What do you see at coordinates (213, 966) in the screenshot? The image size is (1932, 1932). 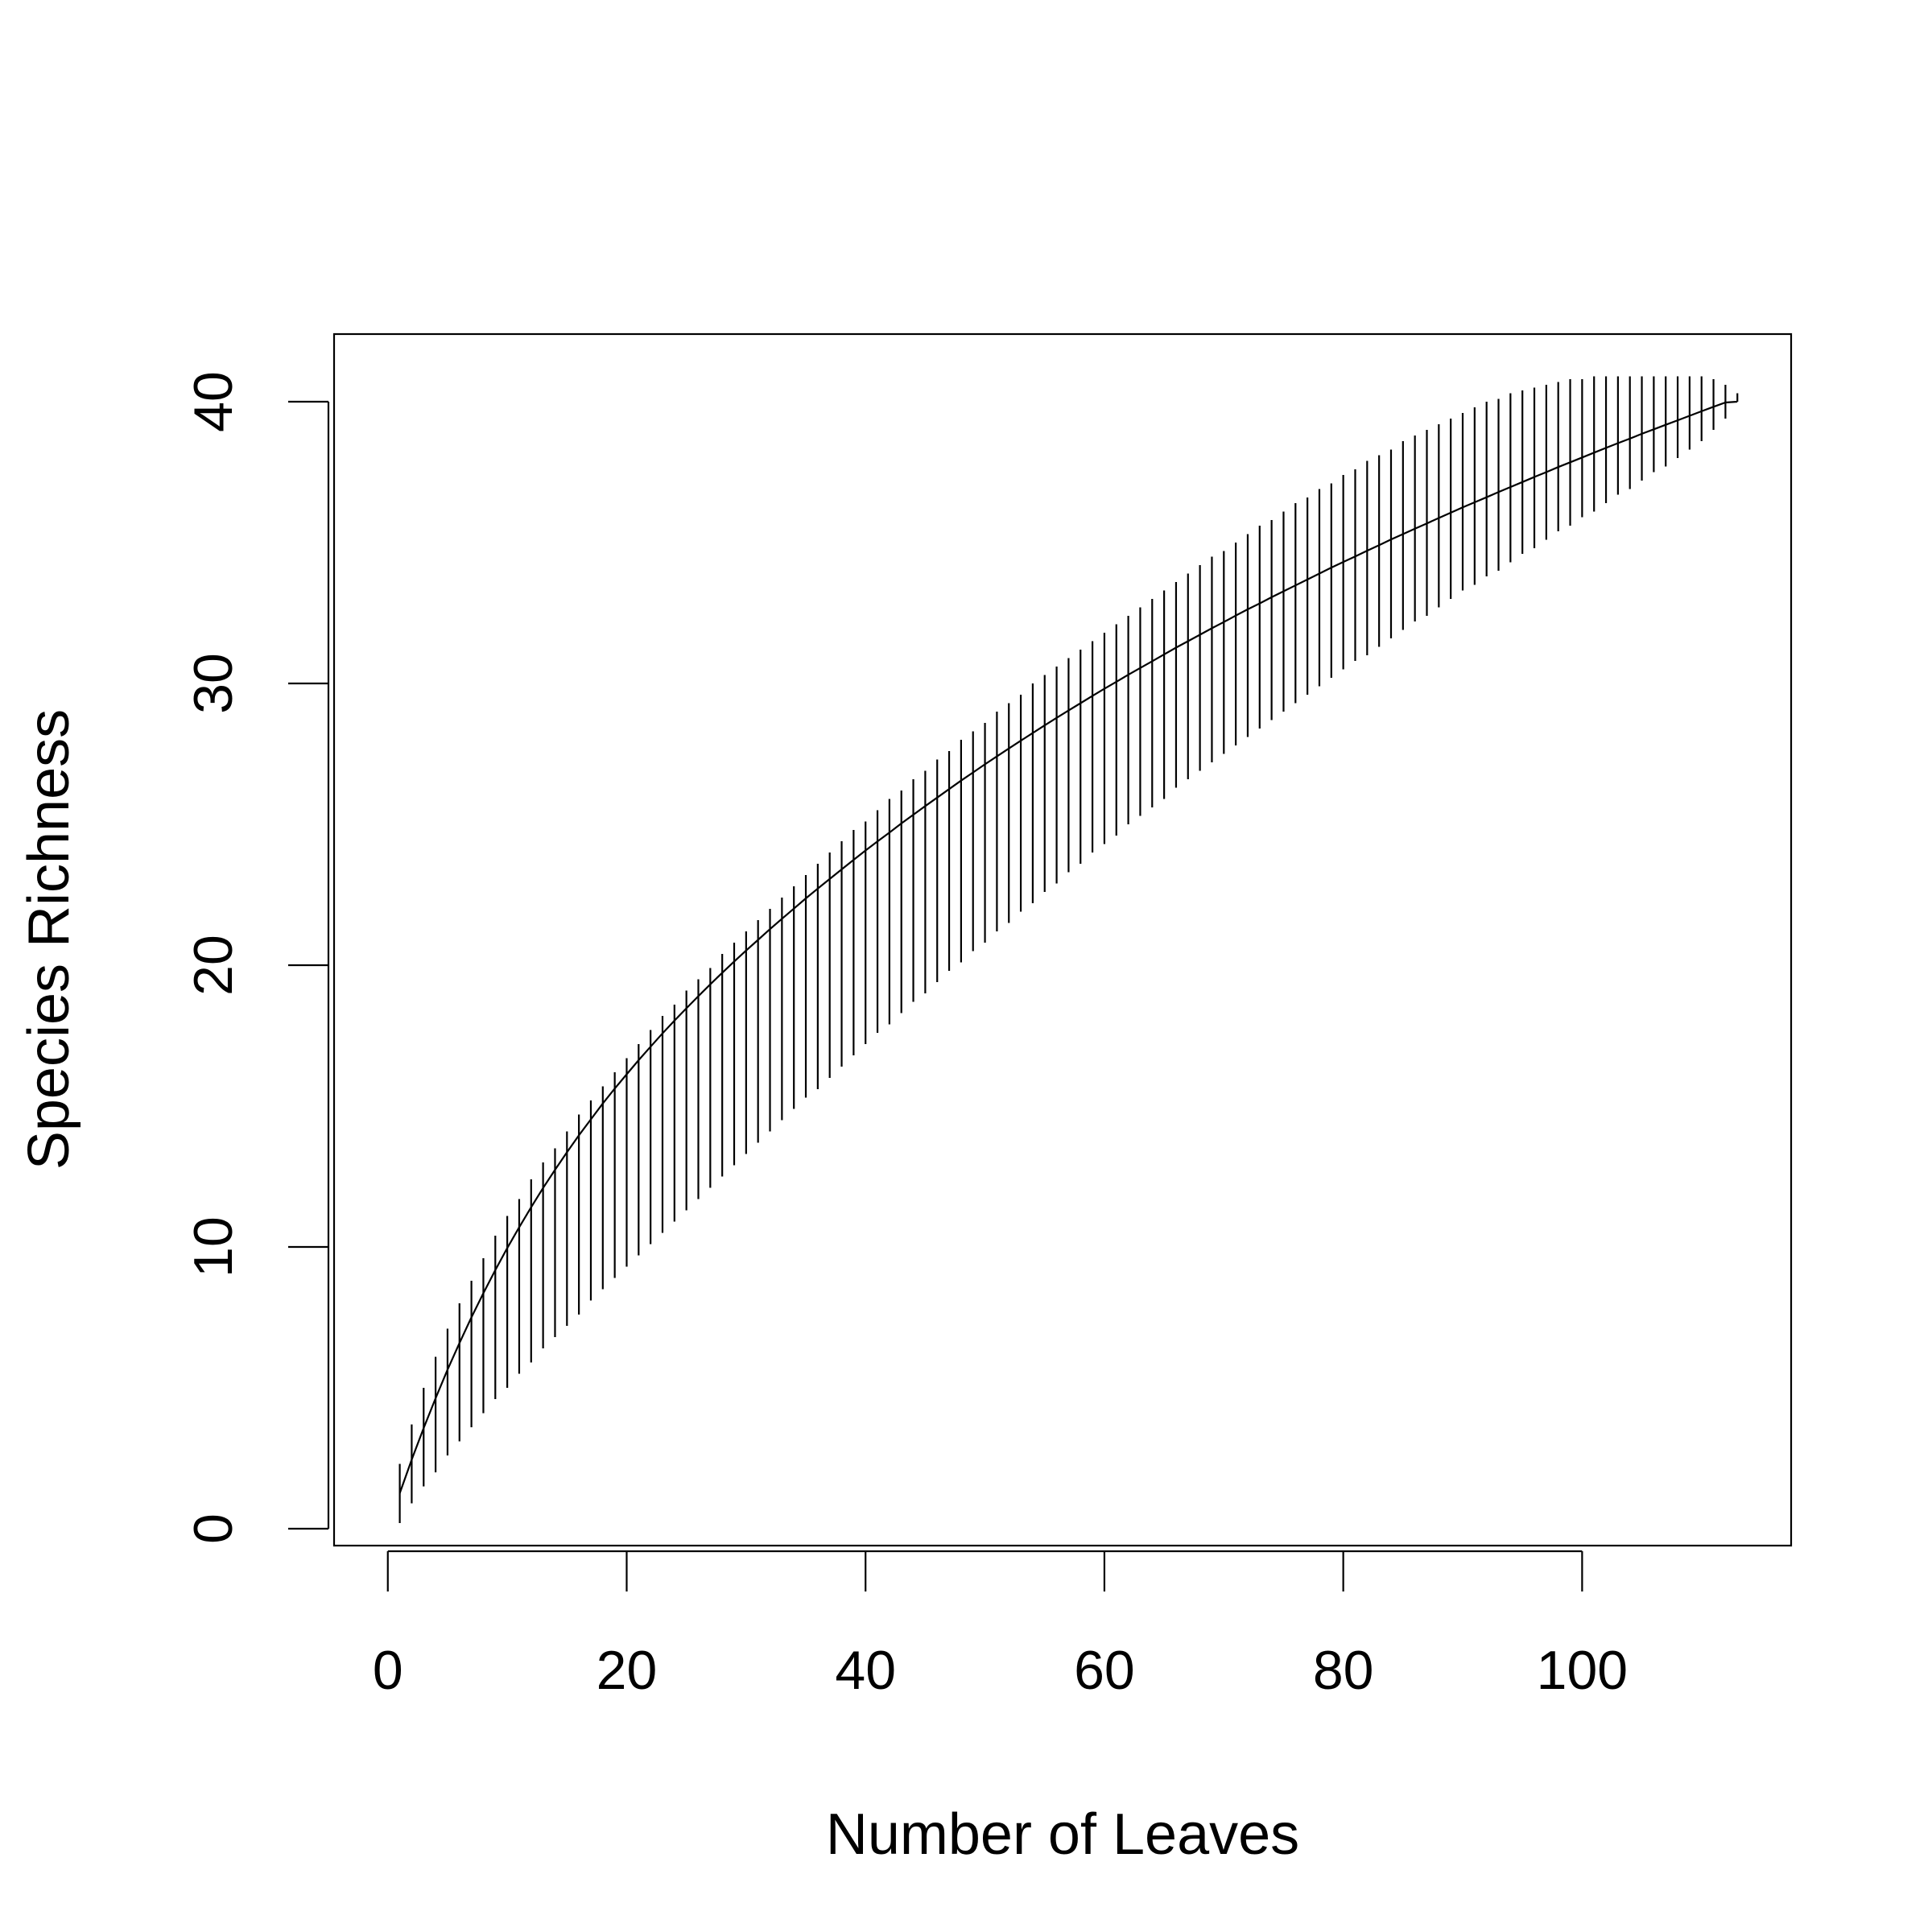 I see `y-tick-label: 20` at bounding box center [213, 966].